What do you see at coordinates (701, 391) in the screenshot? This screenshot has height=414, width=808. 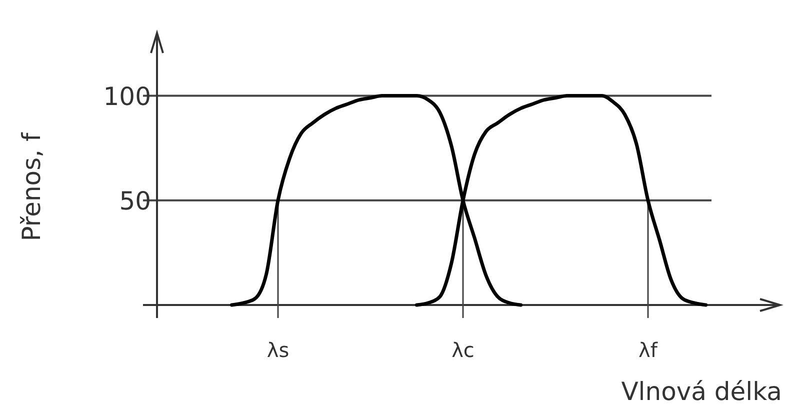 I see `x-axis-title: Vlnová délka` at bounding box center [701, 391].